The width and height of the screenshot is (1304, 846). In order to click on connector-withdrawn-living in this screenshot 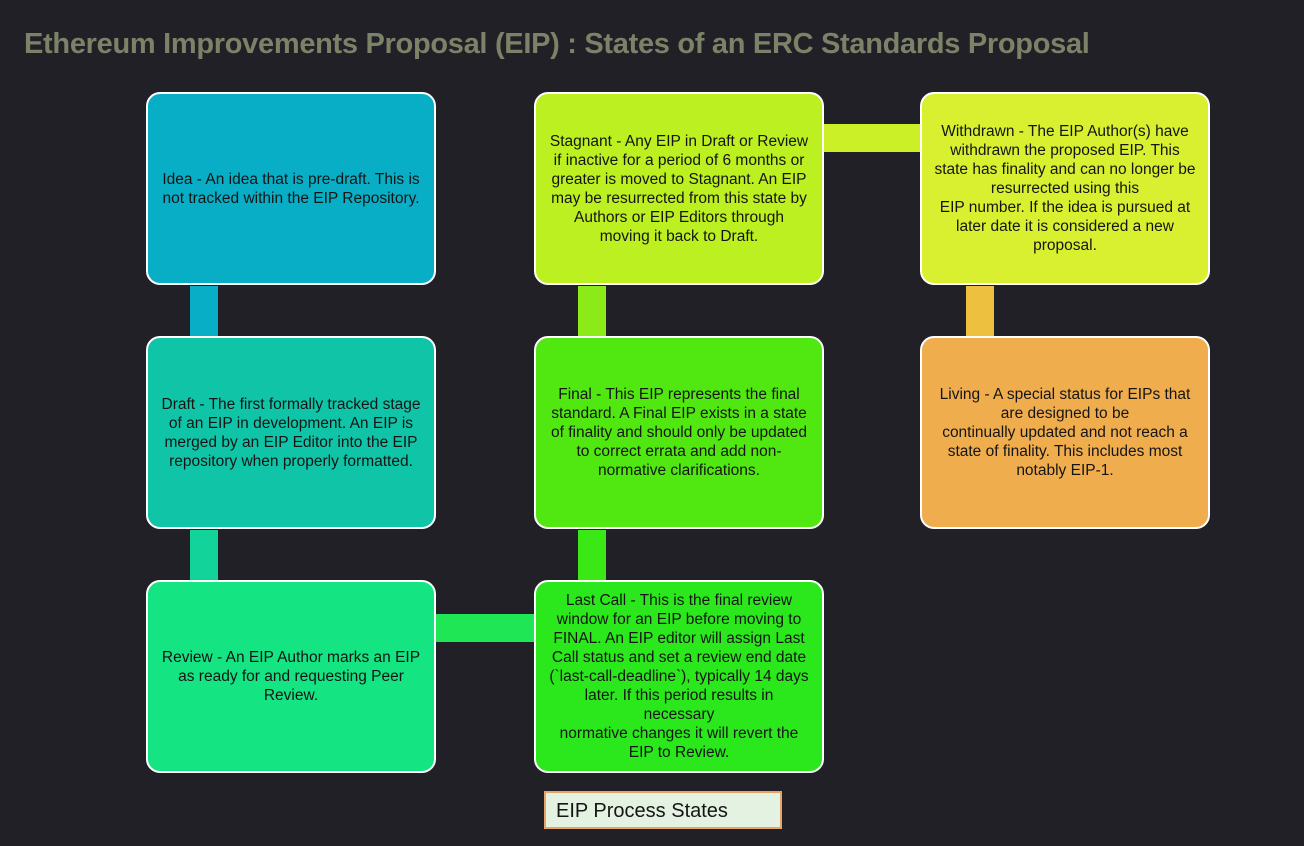, I will do `click(980, 312)`.